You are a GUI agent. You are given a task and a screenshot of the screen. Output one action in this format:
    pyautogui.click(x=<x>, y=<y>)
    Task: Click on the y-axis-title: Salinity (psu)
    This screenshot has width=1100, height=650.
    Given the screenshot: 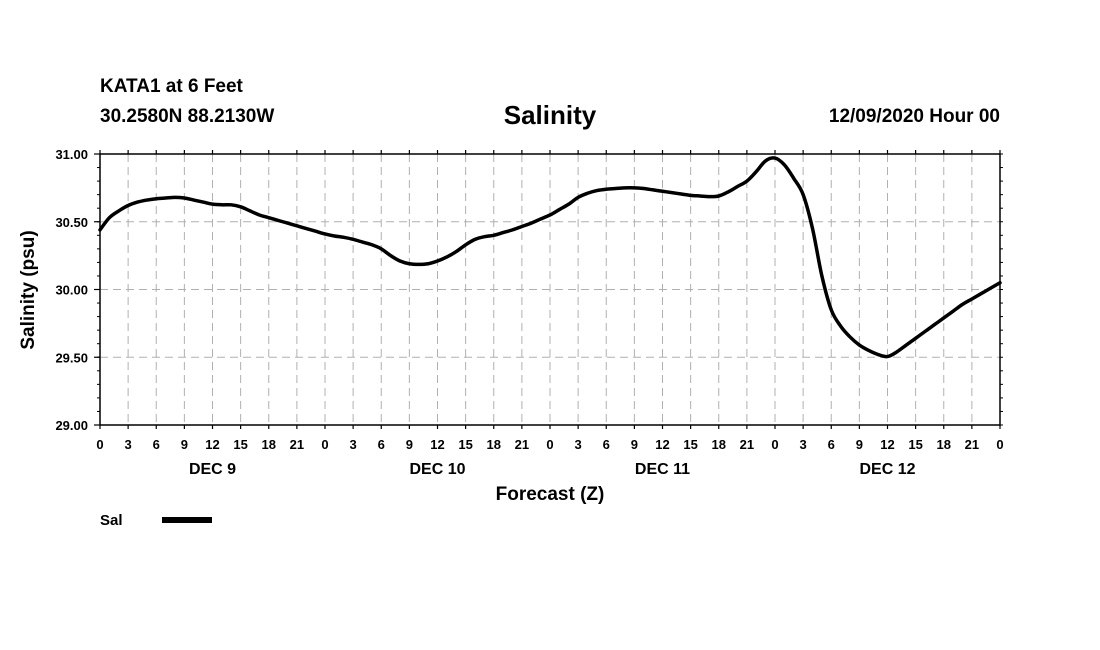 What is the action you would take?
    pyautogui.click(x=28, y=289)
    